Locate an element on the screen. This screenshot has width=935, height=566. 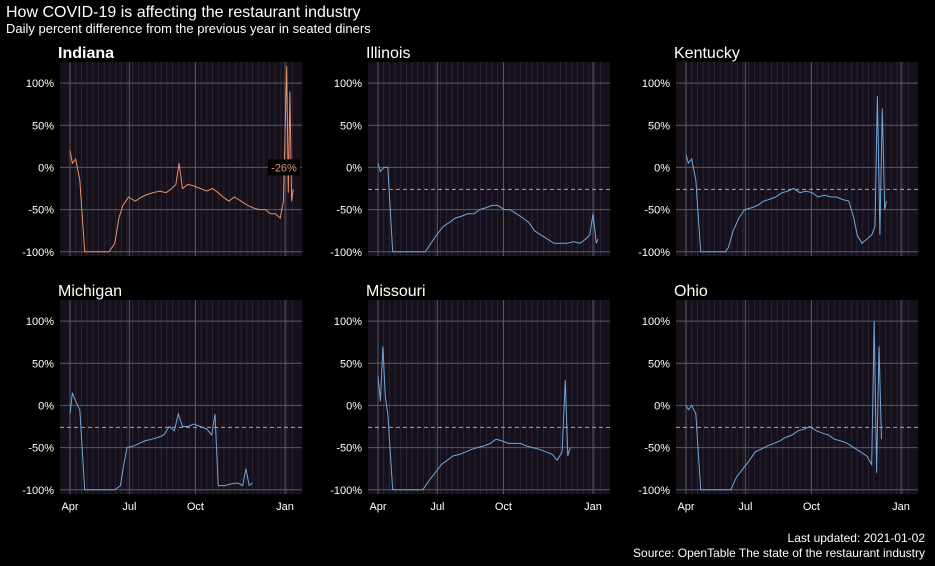
series-line-ohio is located at coordinates (783, 406).